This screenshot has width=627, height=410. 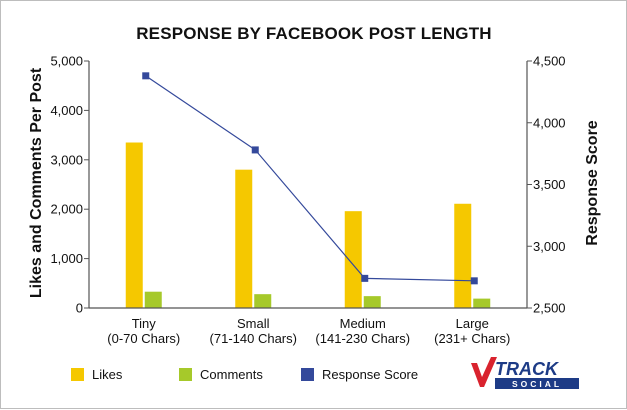 I want to click on response-score-legend-swatch, so click(x=307, y=374).